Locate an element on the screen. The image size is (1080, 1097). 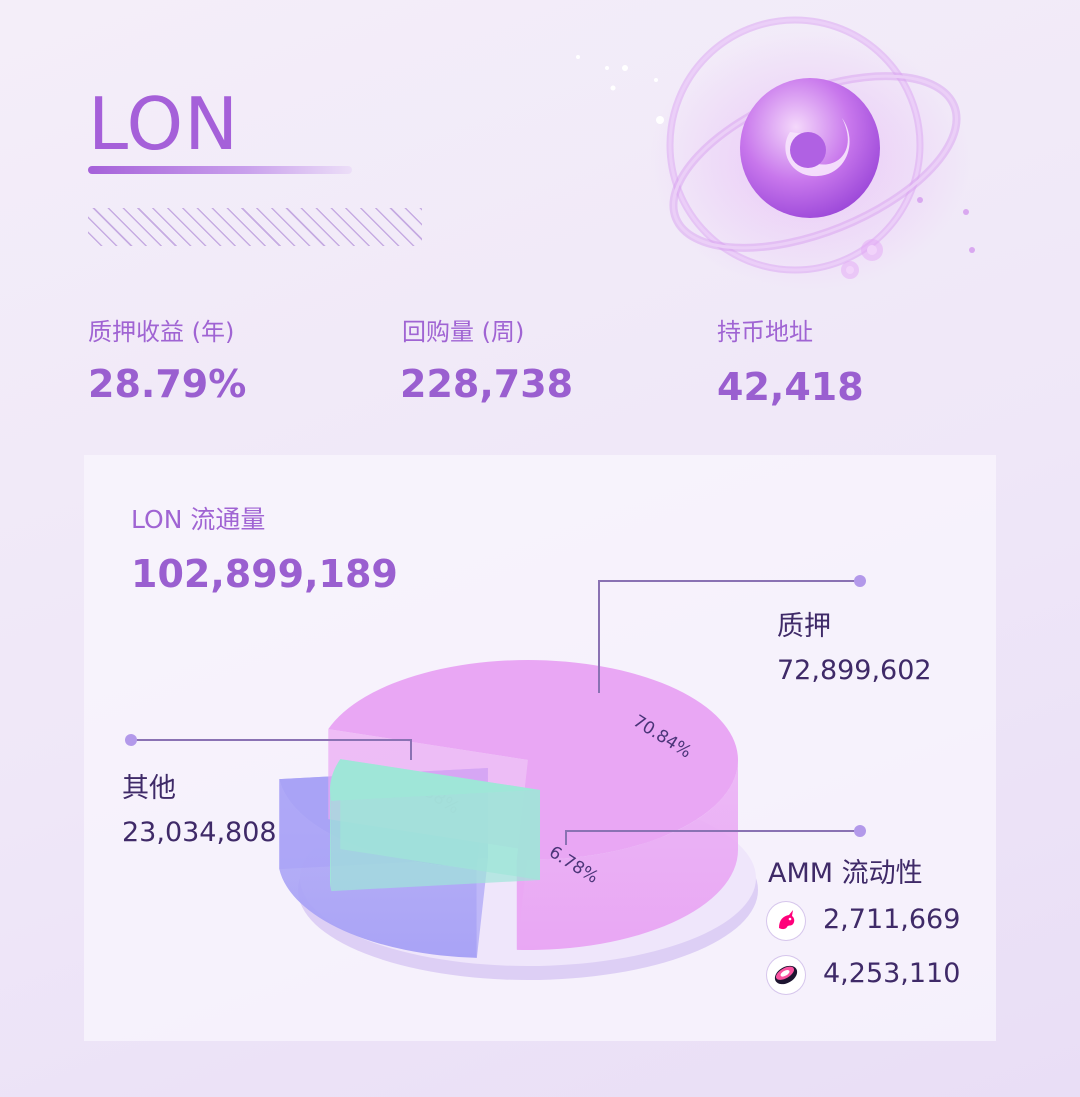
page-title: LON is located at coordinates (164, 124).